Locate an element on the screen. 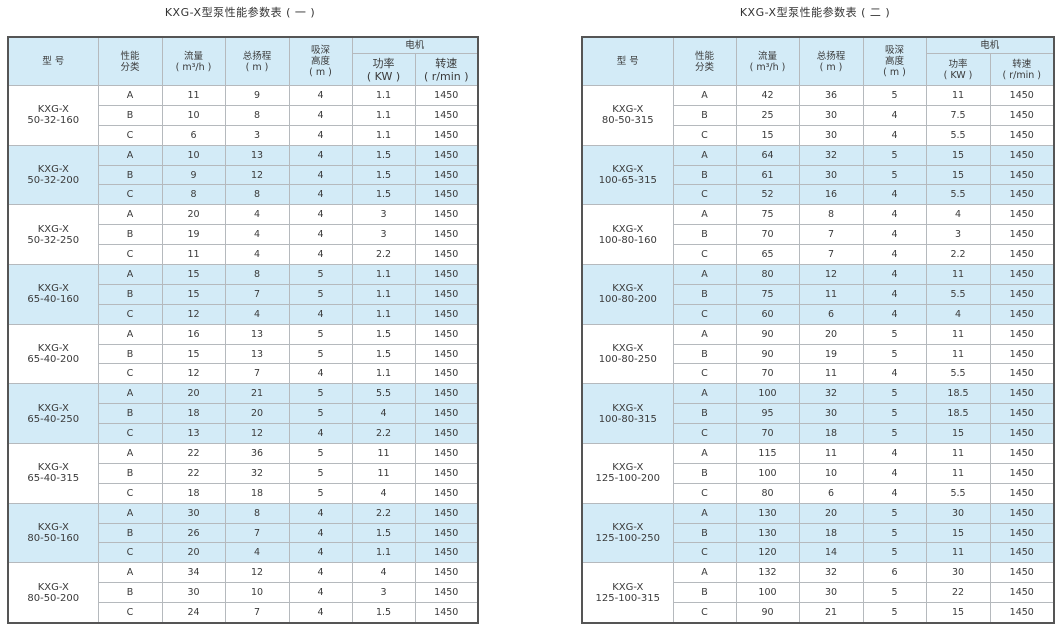 This screenshot has width=1059, height=627. header-power: 功率 ( KW ) is located at coordinates (383, 69).